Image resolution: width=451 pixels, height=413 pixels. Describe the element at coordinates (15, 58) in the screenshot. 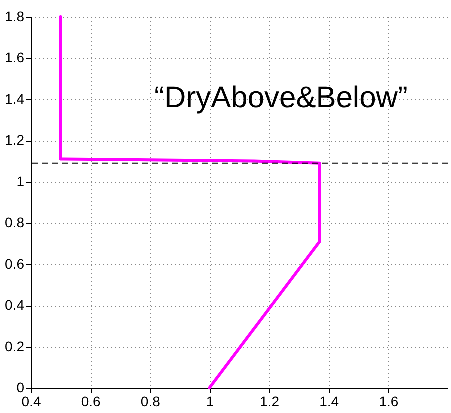

I see `y-tick-label: 1.6` at that location.